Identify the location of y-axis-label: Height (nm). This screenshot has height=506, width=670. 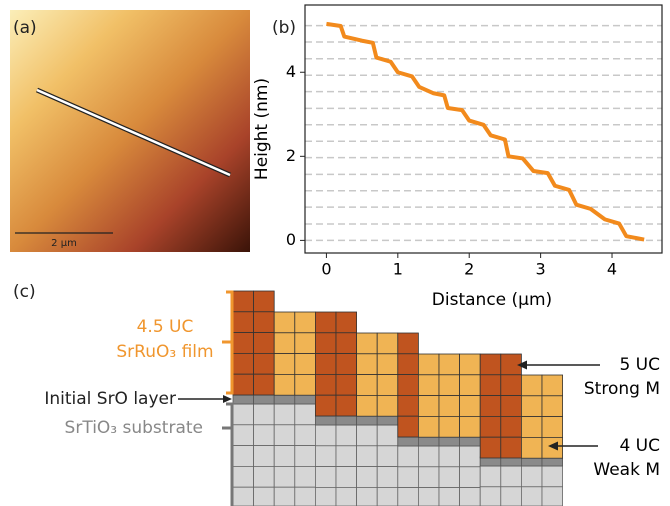
(262, 129).